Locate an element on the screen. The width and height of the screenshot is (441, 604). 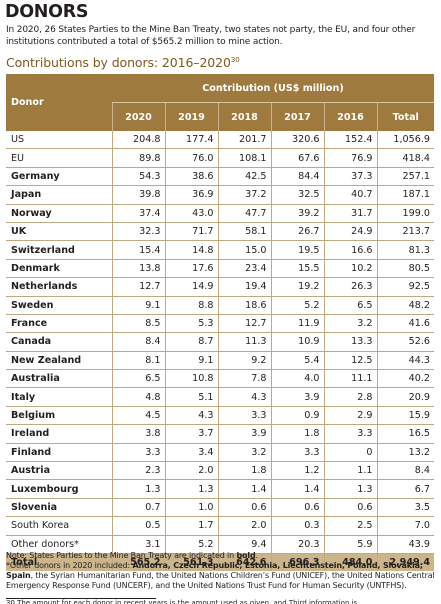
value-cell: 3.8 is located at coordinates (138, 434).